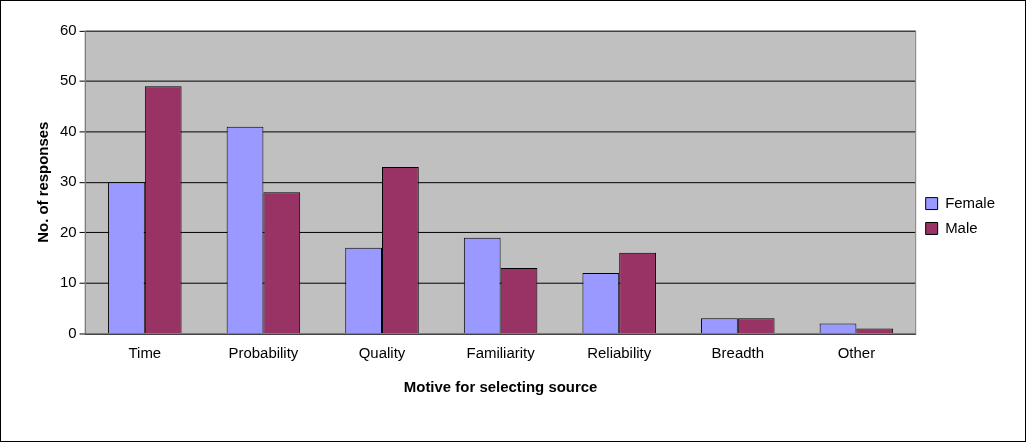 The image size is (1028, 444). I want to click on x-tick-label: Quality, so click(382, 352).